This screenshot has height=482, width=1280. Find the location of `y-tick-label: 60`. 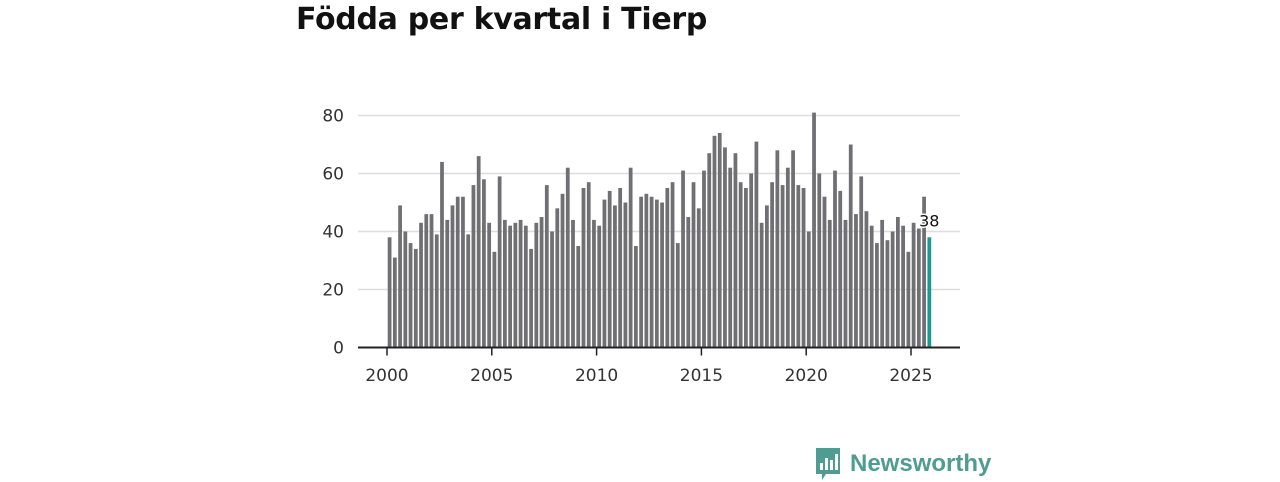

y-tick-label: 60 is located at coordinates (333, 175).